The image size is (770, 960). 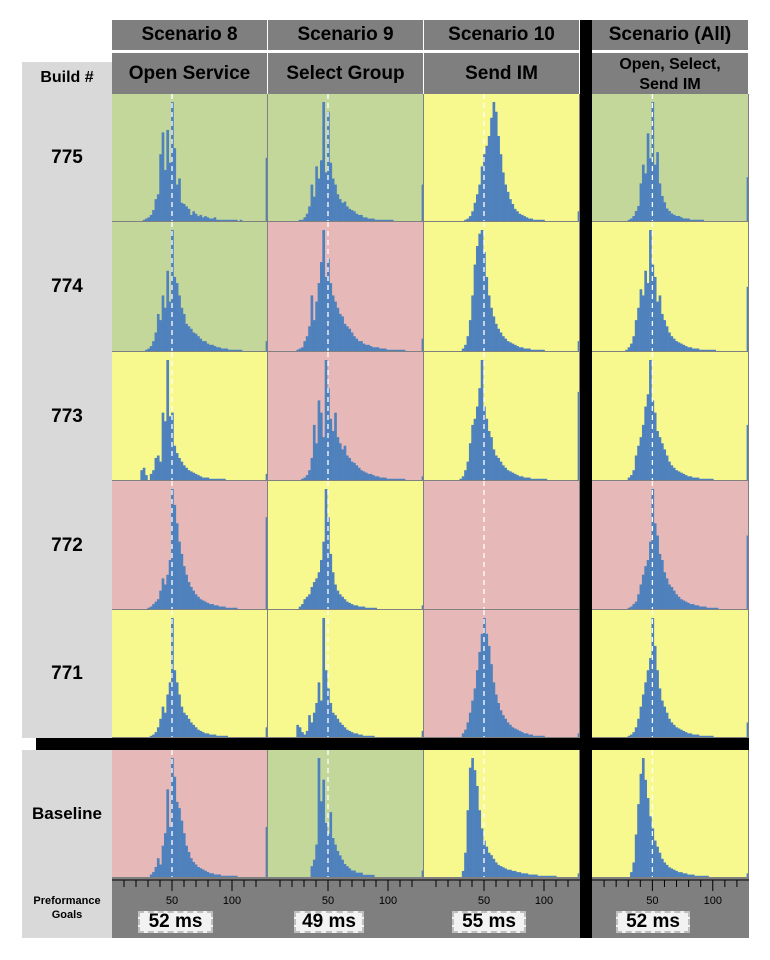 What do you see at coordinates (67, 814) in the screenshot?
I see `row-label-5: Baseline` at bounding box center [67, 814].